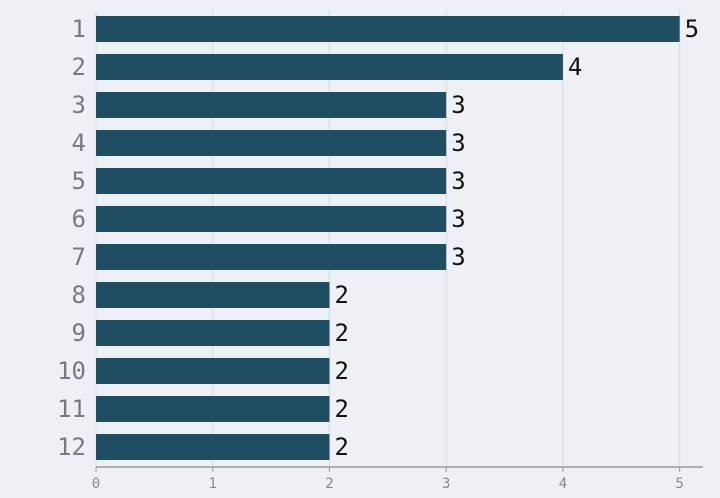  I want to click on x-tick-label: 3, so click(446, 484).